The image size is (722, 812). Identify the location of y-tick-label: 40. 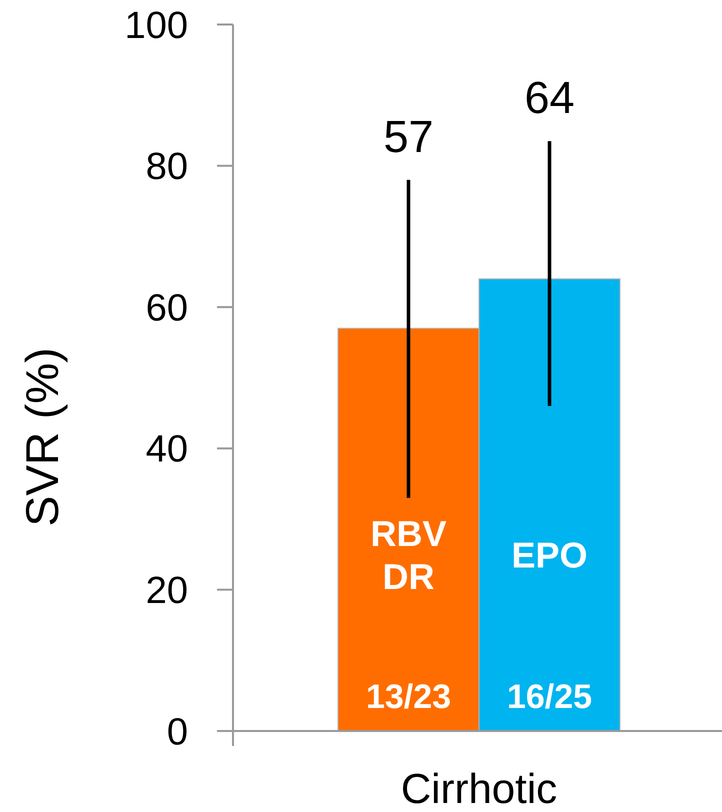
(167, 449).